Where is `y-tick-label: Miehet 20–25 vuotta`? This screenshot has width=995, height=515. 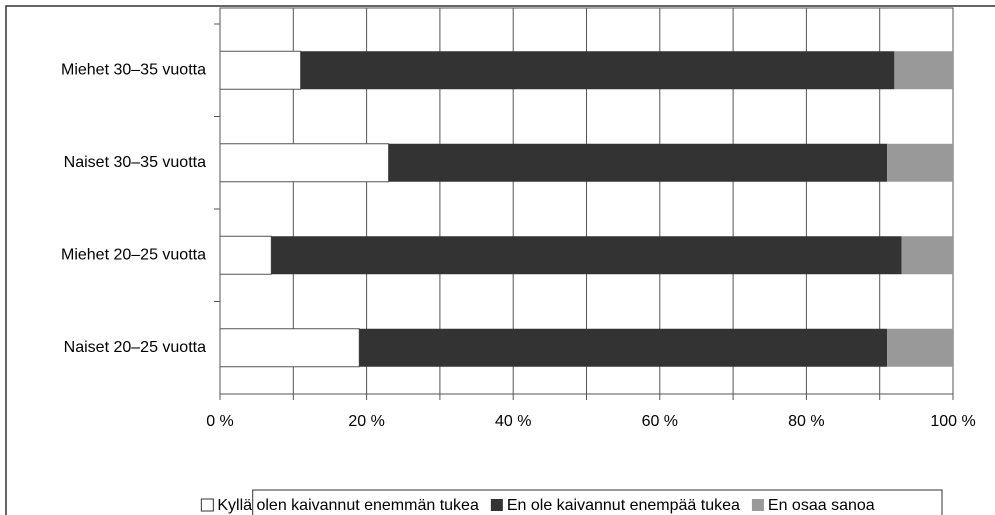
y-tick-label: Miehet 20–25 vuotta is located at coordinates (133, 254).